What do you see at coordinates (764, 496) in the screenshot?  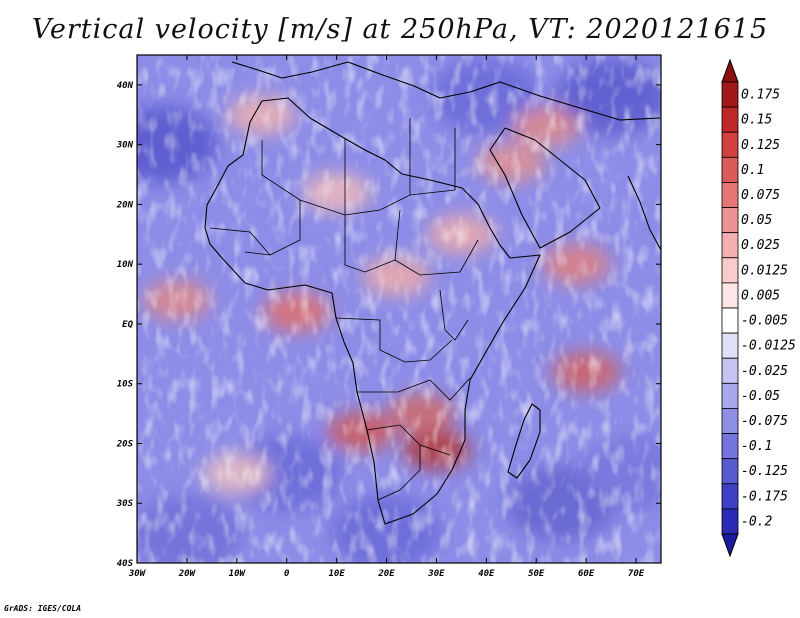 I see `colorbar-label: -0.175` at bounding box center [764, 496].